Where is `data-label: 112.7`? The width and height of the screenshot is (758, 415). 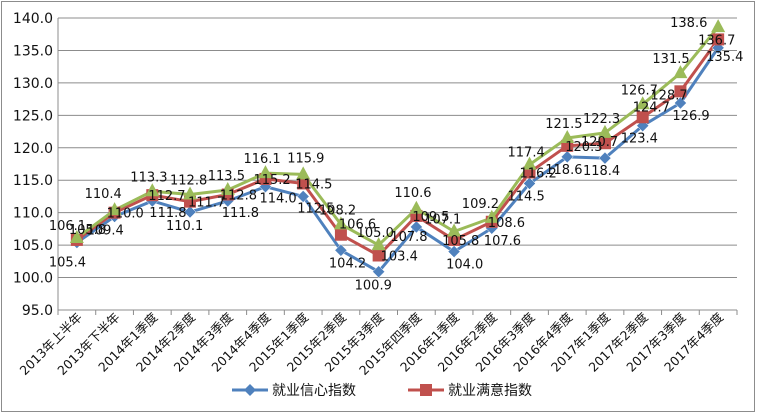
data-label: 112.7 is located at coordinates (166, 196).